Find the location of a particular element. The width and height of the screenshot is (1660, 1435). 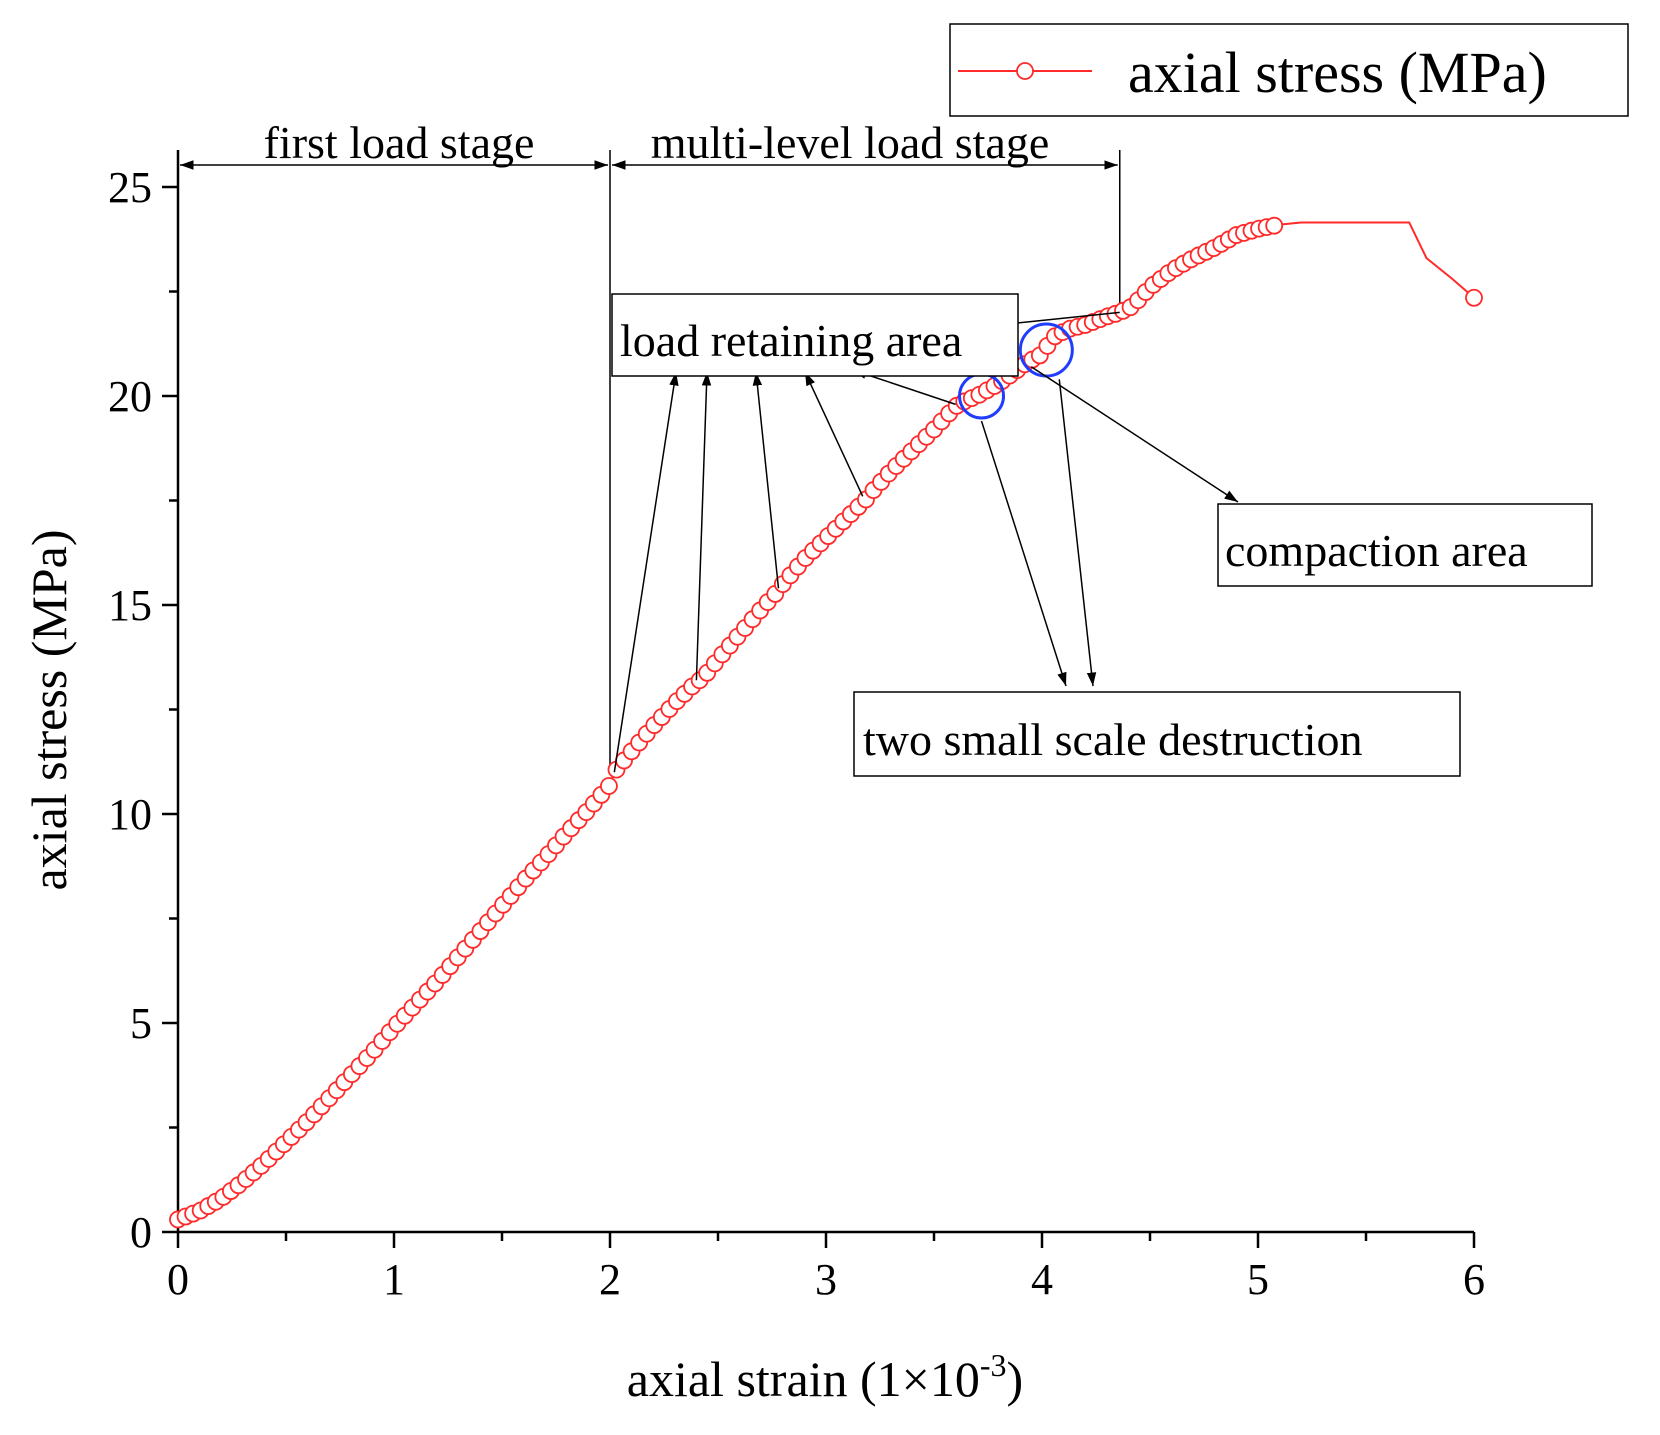

compaction-box is located at coordinates (1405, 545).